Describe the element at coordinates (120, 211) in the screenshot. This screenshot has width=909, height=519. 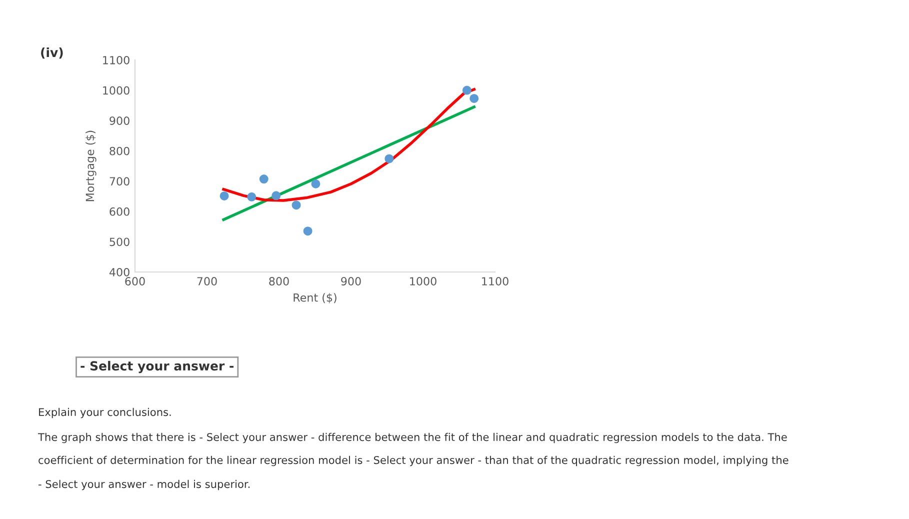
I see `y-tick-label: 600` at that location.